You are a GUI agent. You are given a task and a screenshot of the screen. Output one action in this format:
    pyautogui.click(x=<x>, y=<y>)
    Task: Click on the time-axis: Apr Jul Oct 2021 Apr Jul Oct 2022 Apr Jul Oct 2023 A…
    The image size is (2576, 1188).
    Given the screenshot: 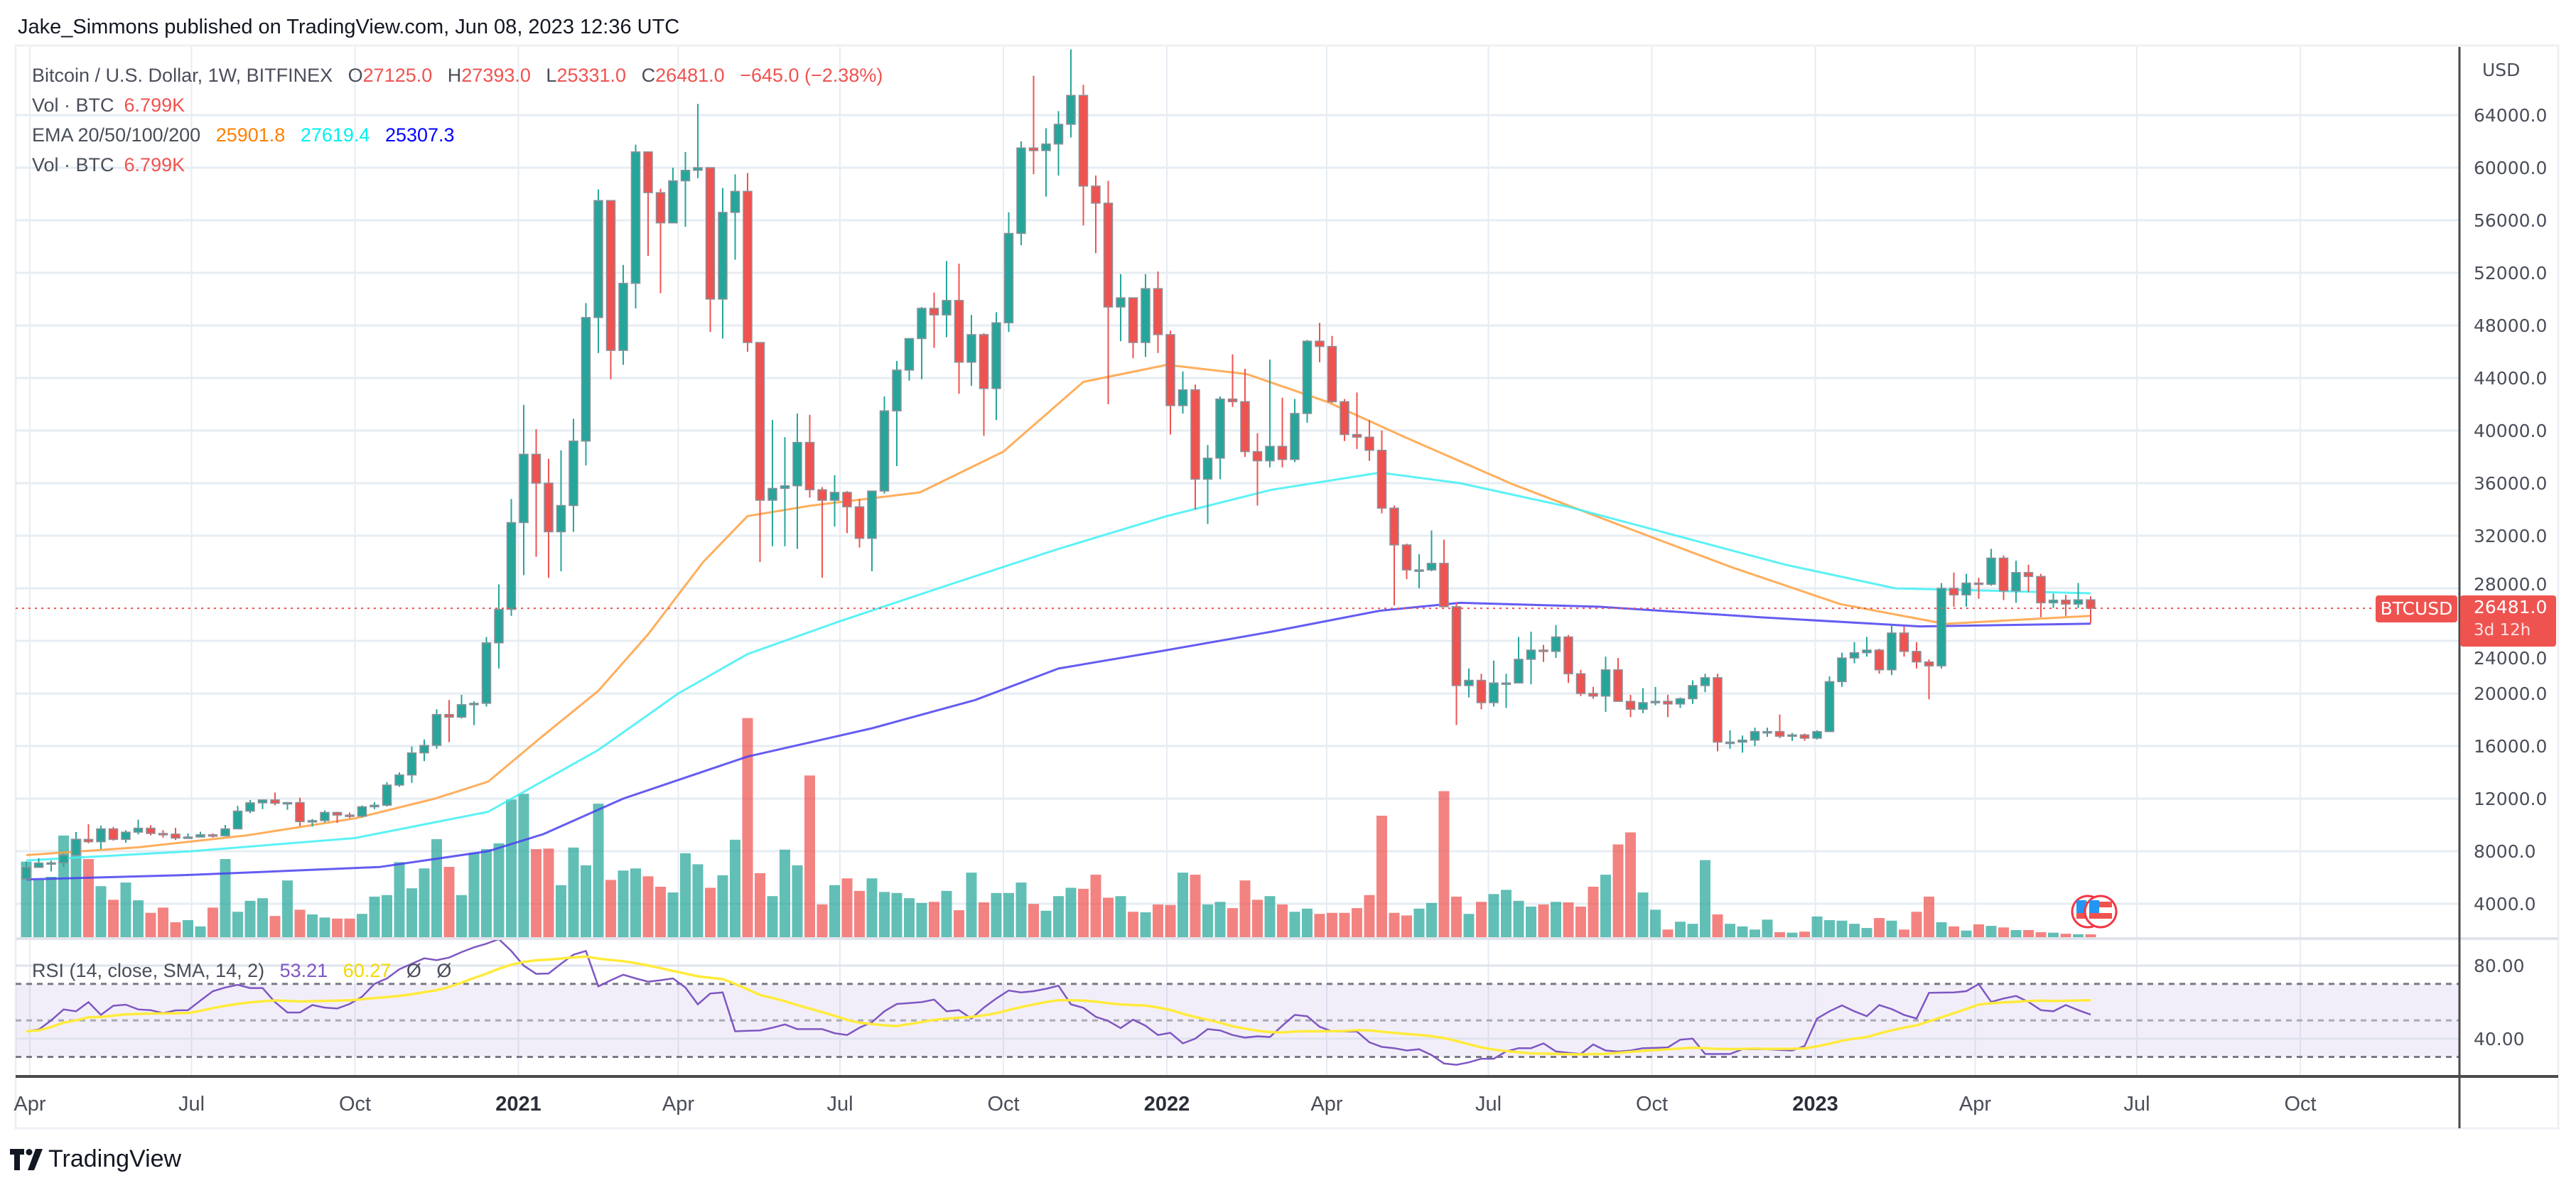 What is the action you would take?
    pyautogui.click(x=1165, y=1104)
    